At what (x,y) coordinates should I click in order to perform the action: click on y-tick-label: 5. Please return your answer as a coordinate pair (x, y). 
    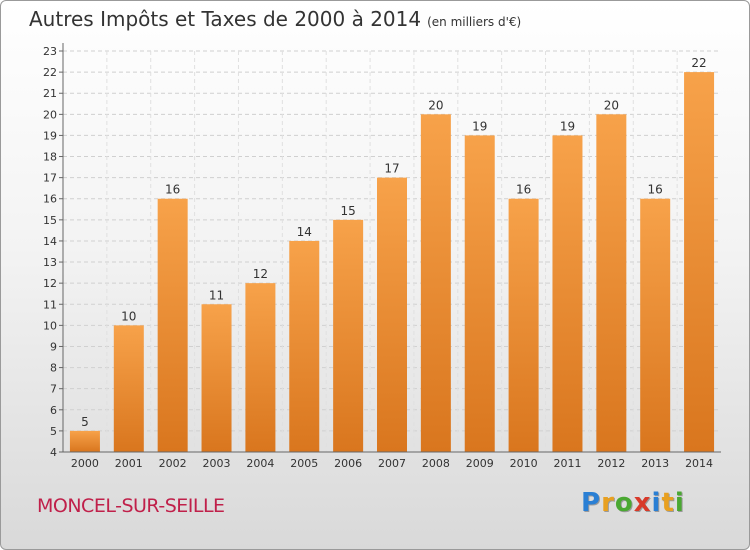
    Looking at the image, I should click on (53, 431).